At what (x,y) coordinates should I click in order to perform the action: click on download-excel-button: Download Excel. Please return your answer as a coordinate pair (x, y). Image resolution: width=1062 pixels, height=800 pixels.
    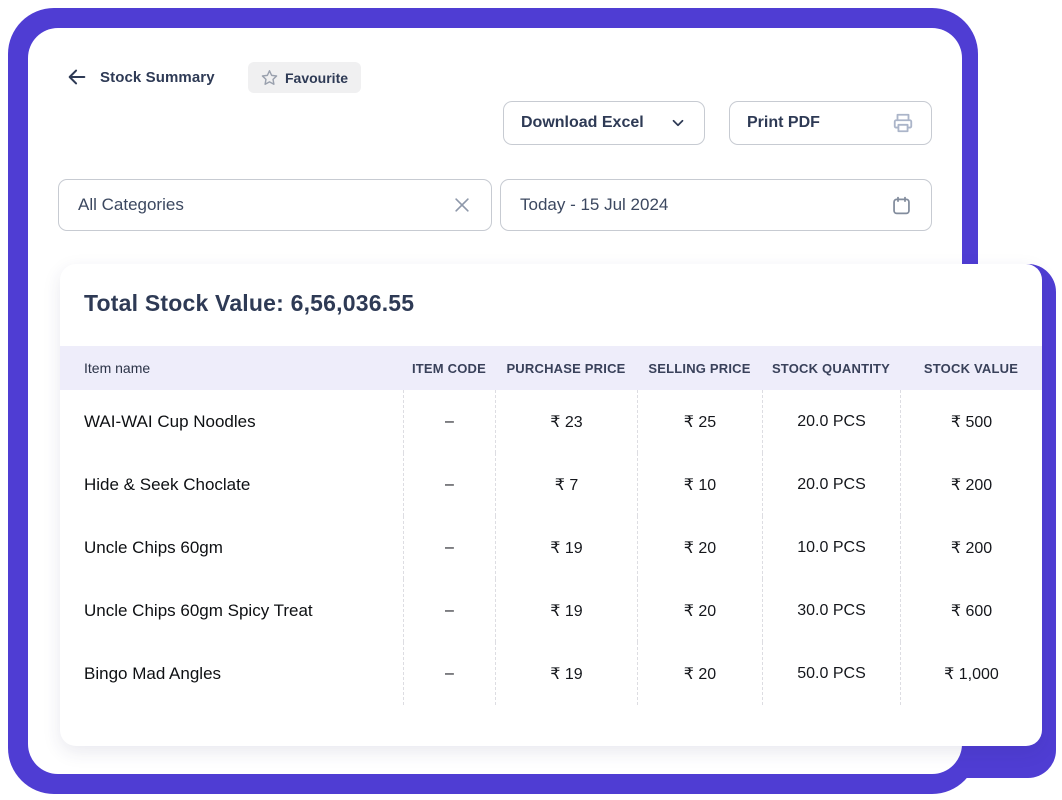
    Looking at the image, I should click on (604, 123).